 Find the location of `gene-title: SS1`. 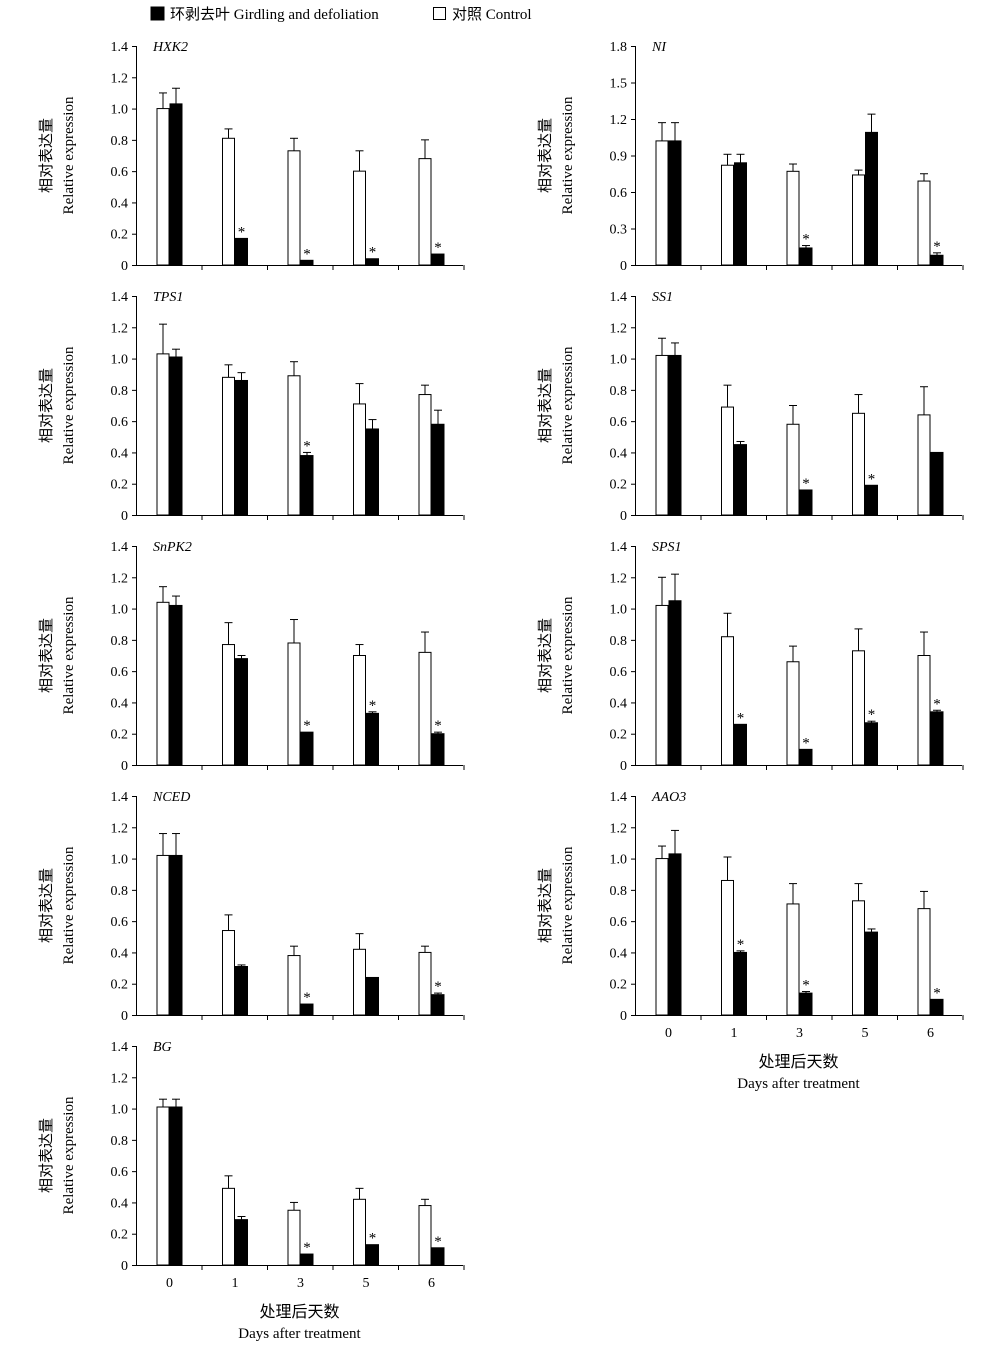

gene-title: SS1 is located at coordinates (662, 297).